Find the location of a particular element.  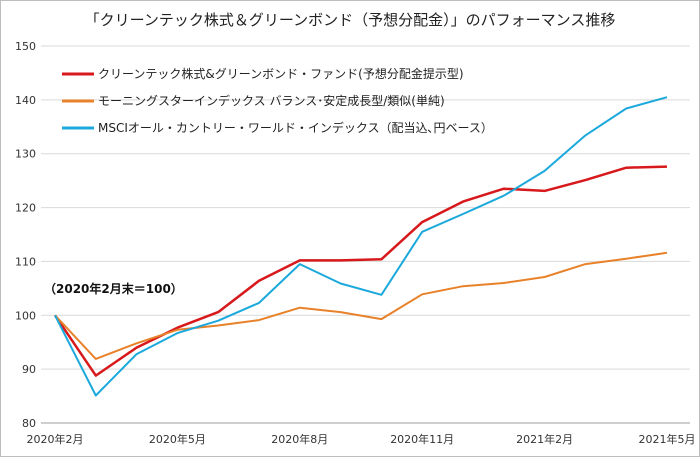

x-tick-label: 2021年5月 is located at coordinates (667, 439).